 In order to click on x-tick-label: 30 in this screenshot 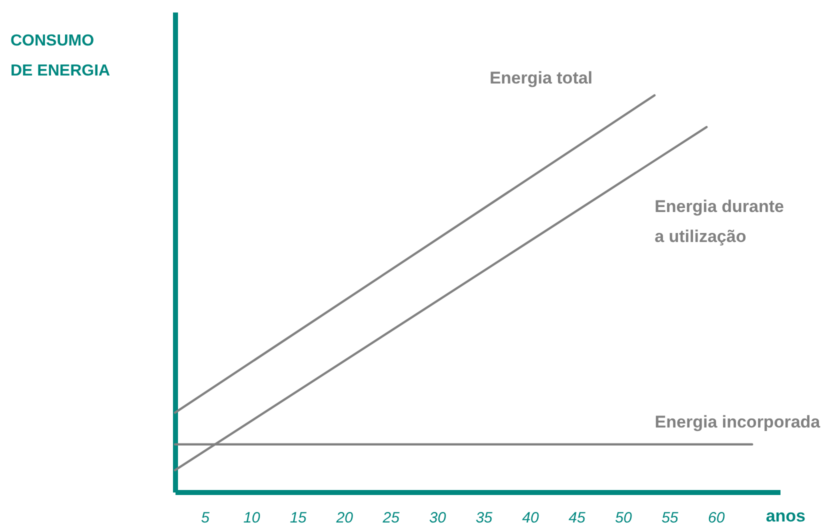, I will do `click(438, 518)`.